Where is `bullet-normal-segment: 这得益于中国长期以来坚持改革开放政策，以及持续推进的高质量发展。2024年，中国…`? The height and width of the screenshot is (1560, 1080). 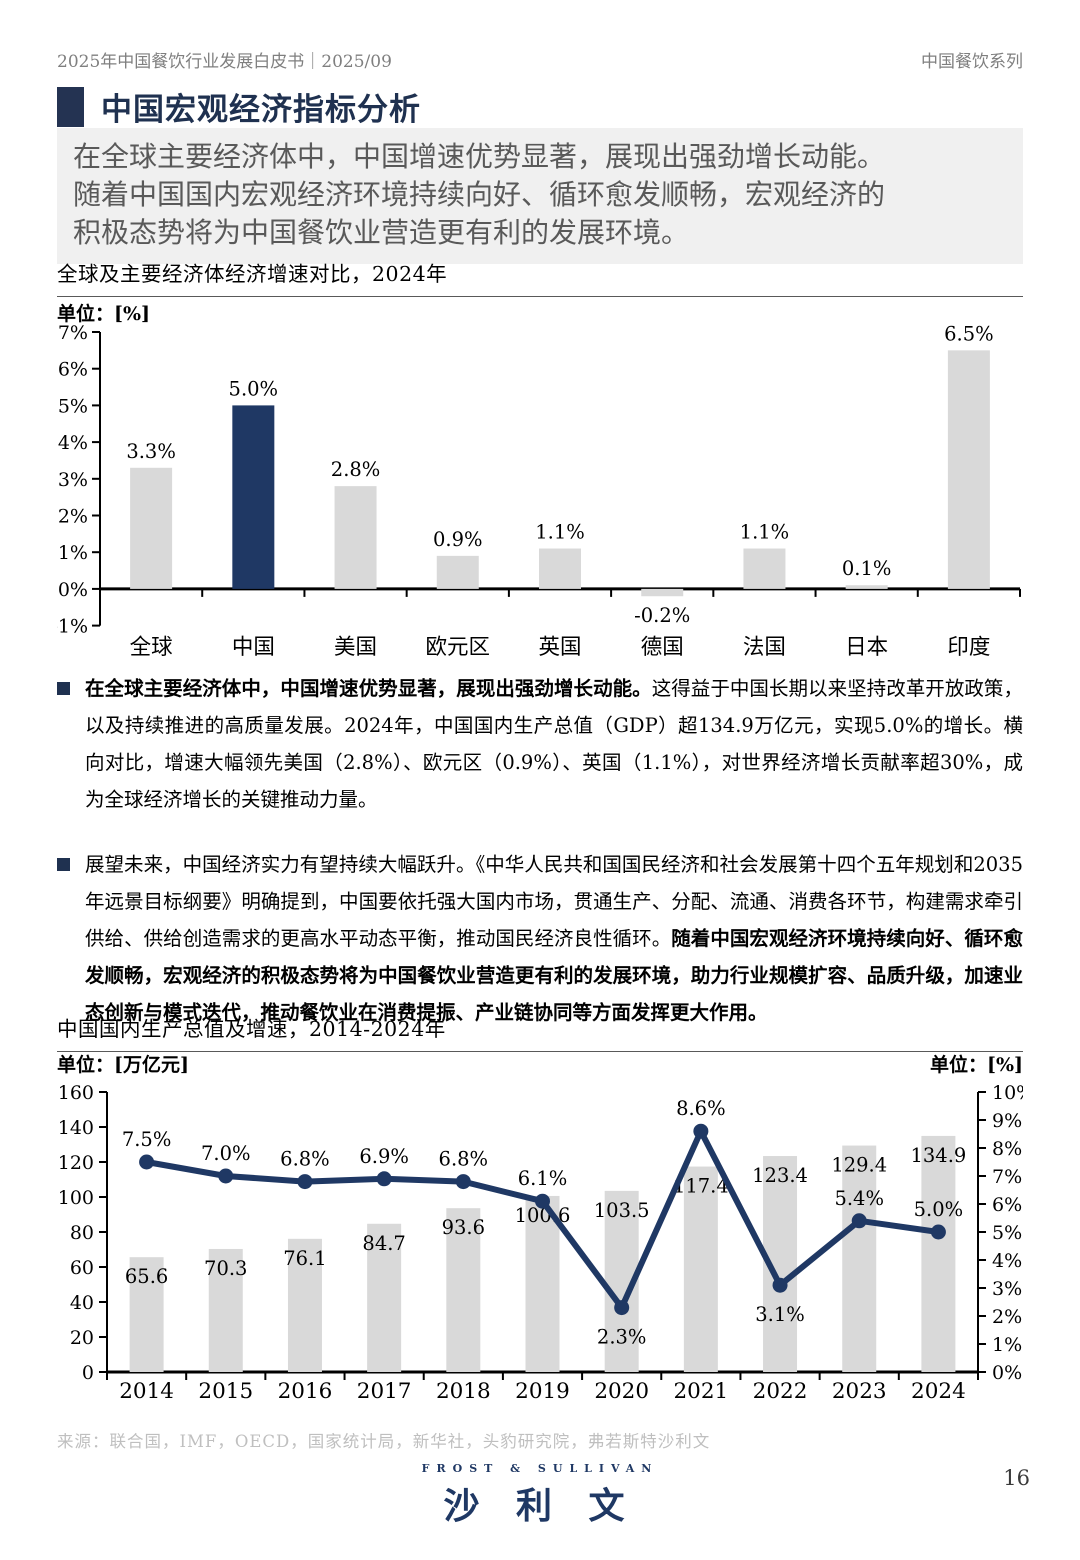
bullet-normal-segment: 这得益于中国长期以来坚持改革开放政策，以及持续推进的高质量发展。2024年，中国… is located at coordinates (554, 744).